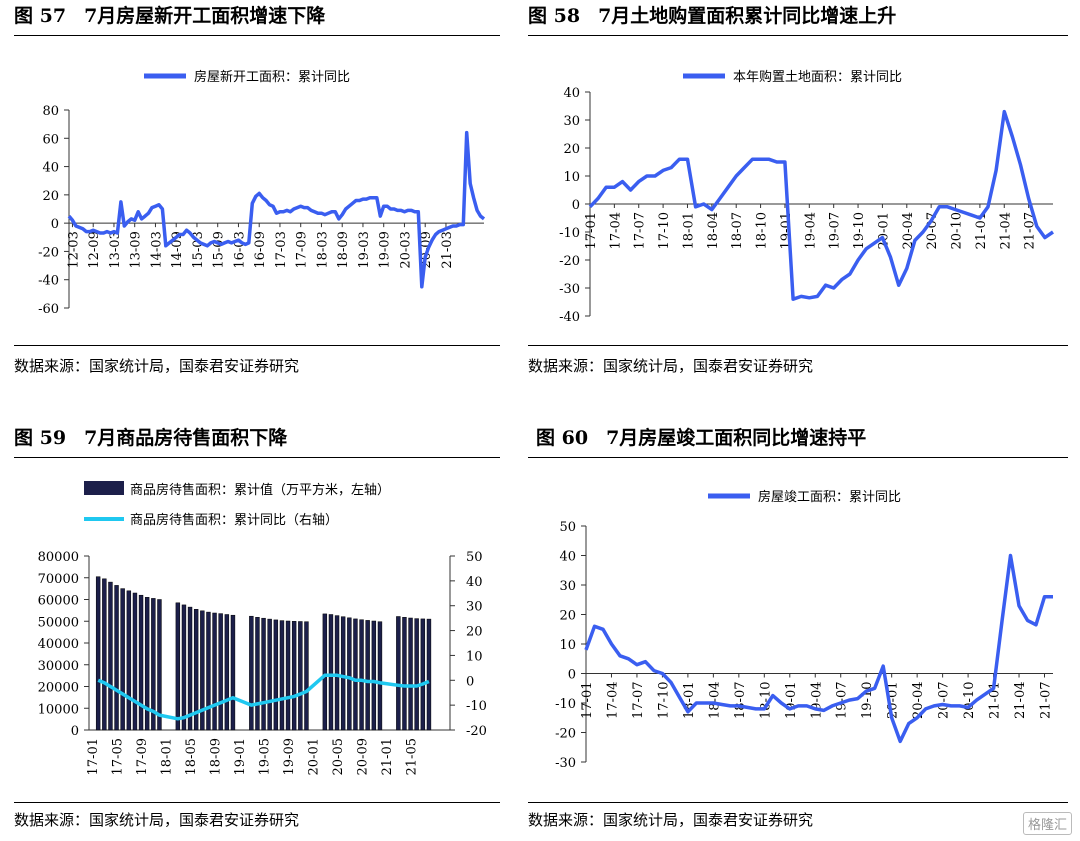  I want to click on y-tick-label: -40, so click(569, 317).